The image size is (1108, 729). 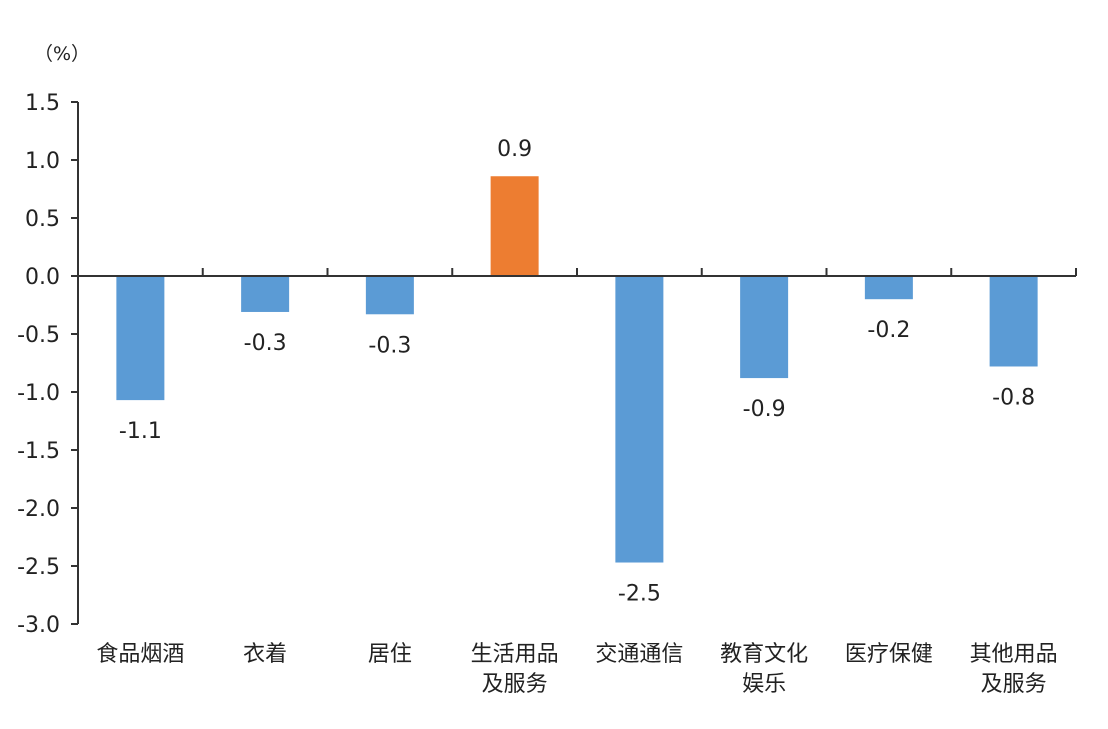 What do you see at coordinates (38, 335) in the screenshot?
I see `y-tick-label: -0.5` at bounding box center [38, 335].